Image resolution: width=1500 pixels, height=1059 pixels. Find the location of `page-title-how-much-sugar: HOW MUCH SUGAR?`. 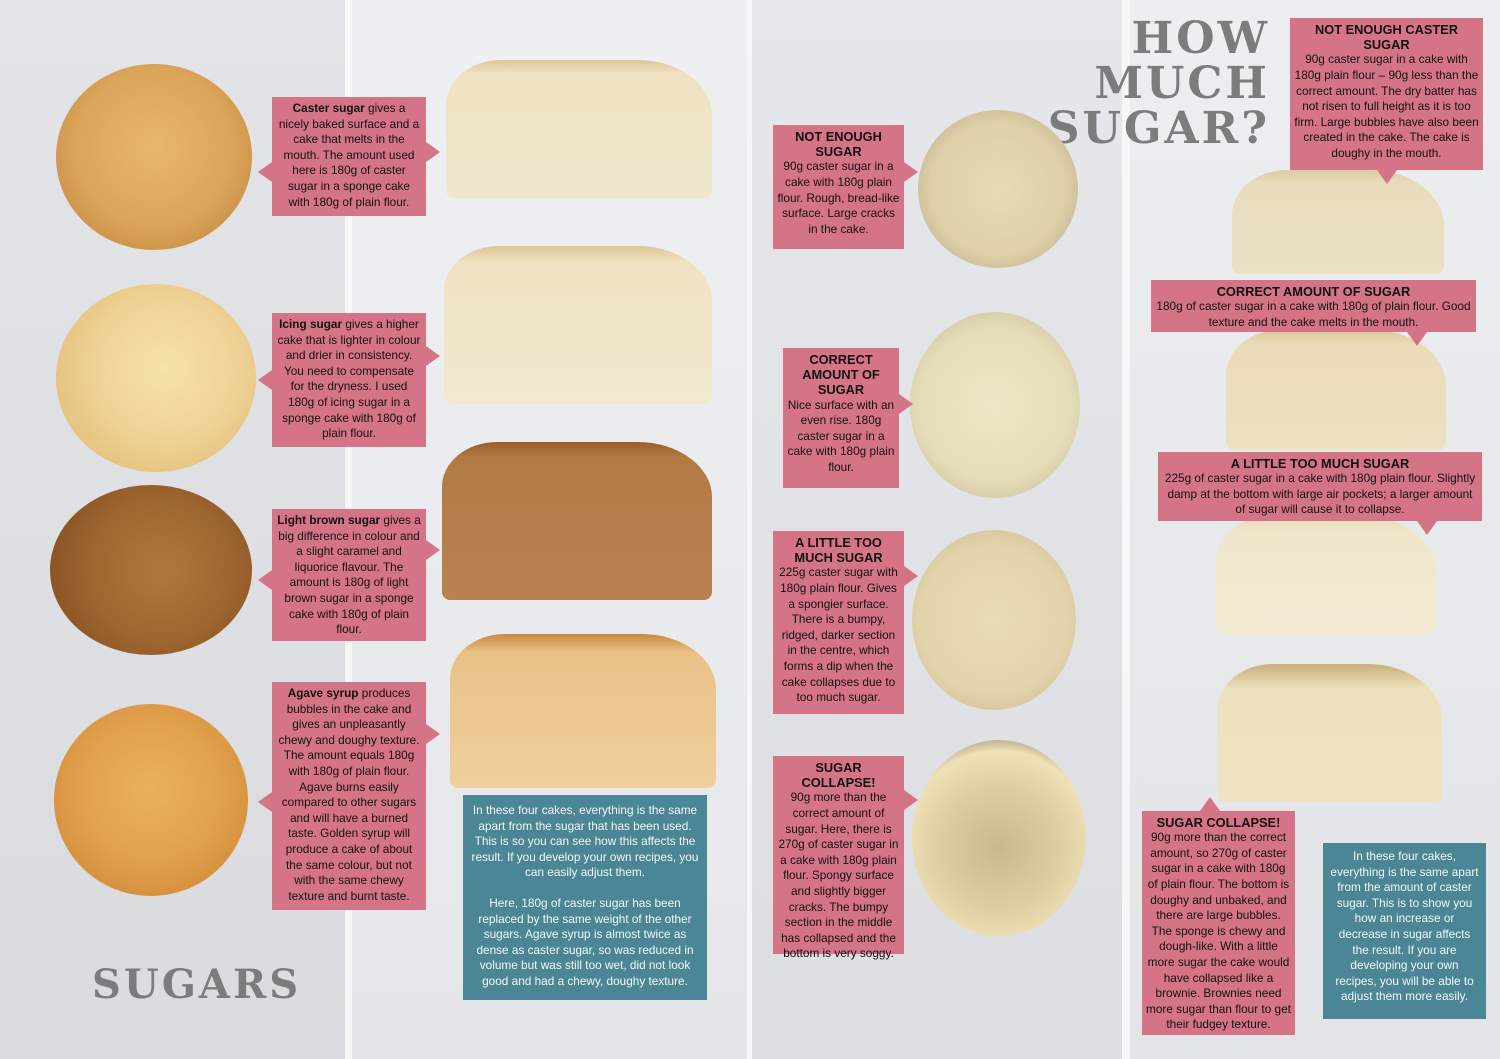

page-title-how-much-sugar: HOW MUCH SUGAR? is located at coordinates (1114, 83).